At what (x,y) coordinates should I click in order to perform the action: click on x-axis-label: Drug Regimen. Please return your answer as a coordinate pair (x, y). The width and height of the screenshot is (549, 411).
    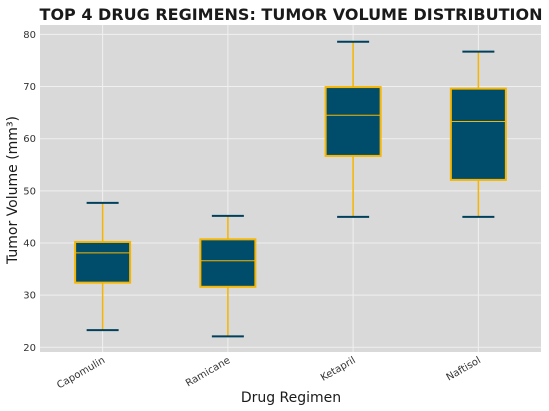
    Looking at the image, I should click on (291, 398).